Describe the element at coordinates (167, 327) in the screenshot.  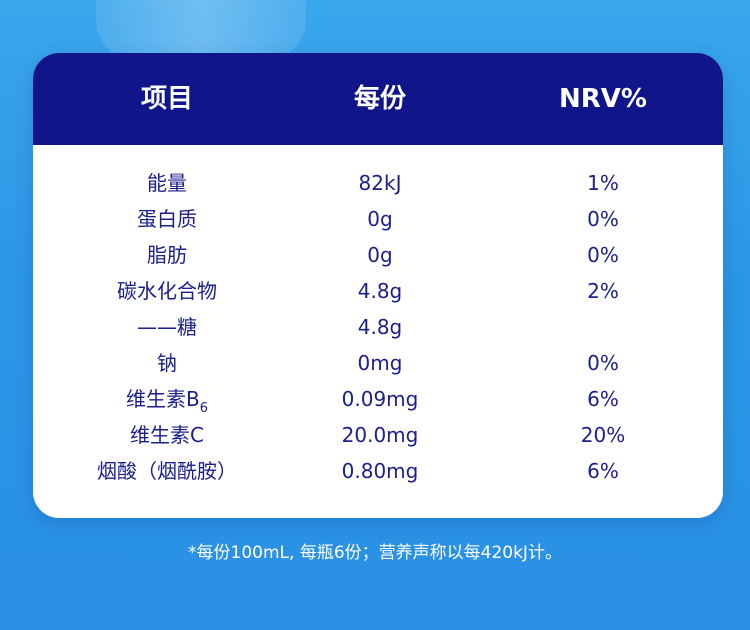
I see `item-cell: ——糖` at that location.